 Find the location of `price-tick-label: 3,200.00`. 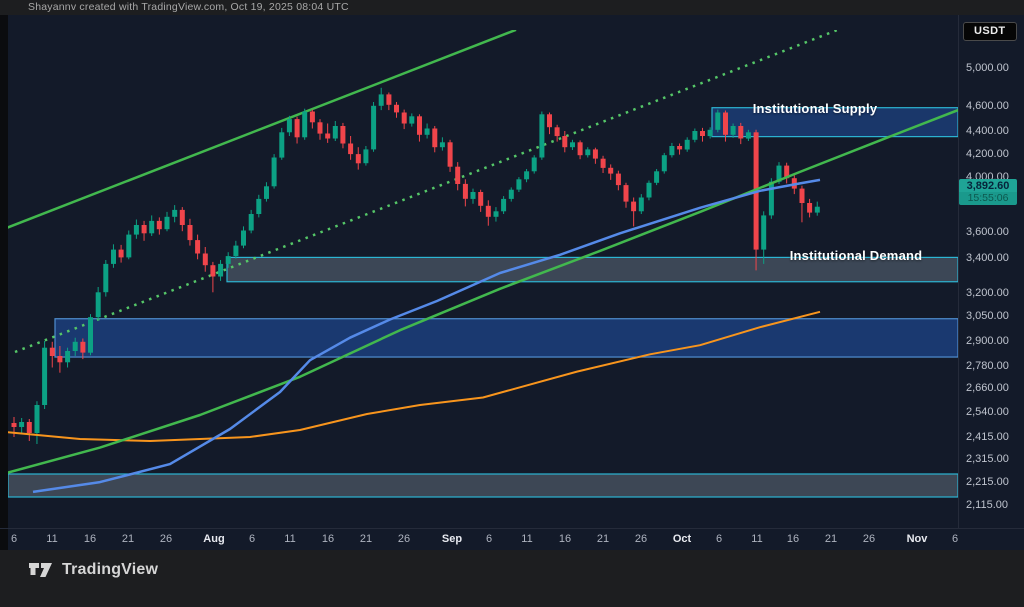

price-tick-label: 3,200.00 is located at coordinates (987, 293).